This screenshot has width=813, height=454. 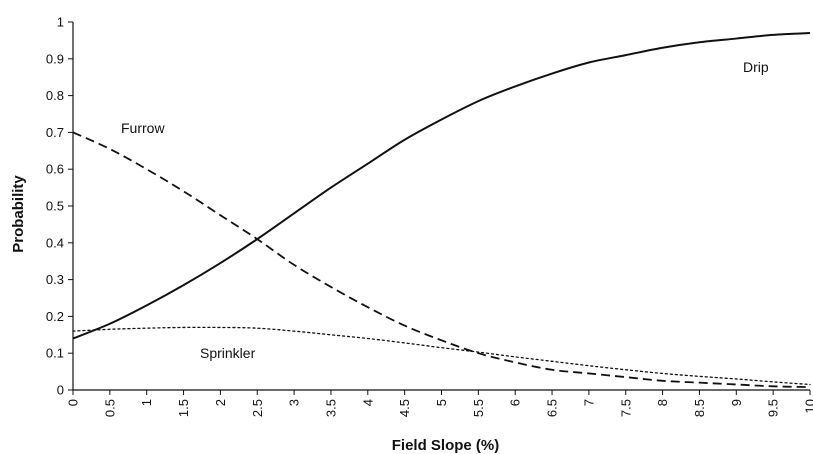 What do you see at coordinates (446, 445) in the screenshot?
I see `x-axis-title: Field Slope (%)` at bounding box center [446, 445].